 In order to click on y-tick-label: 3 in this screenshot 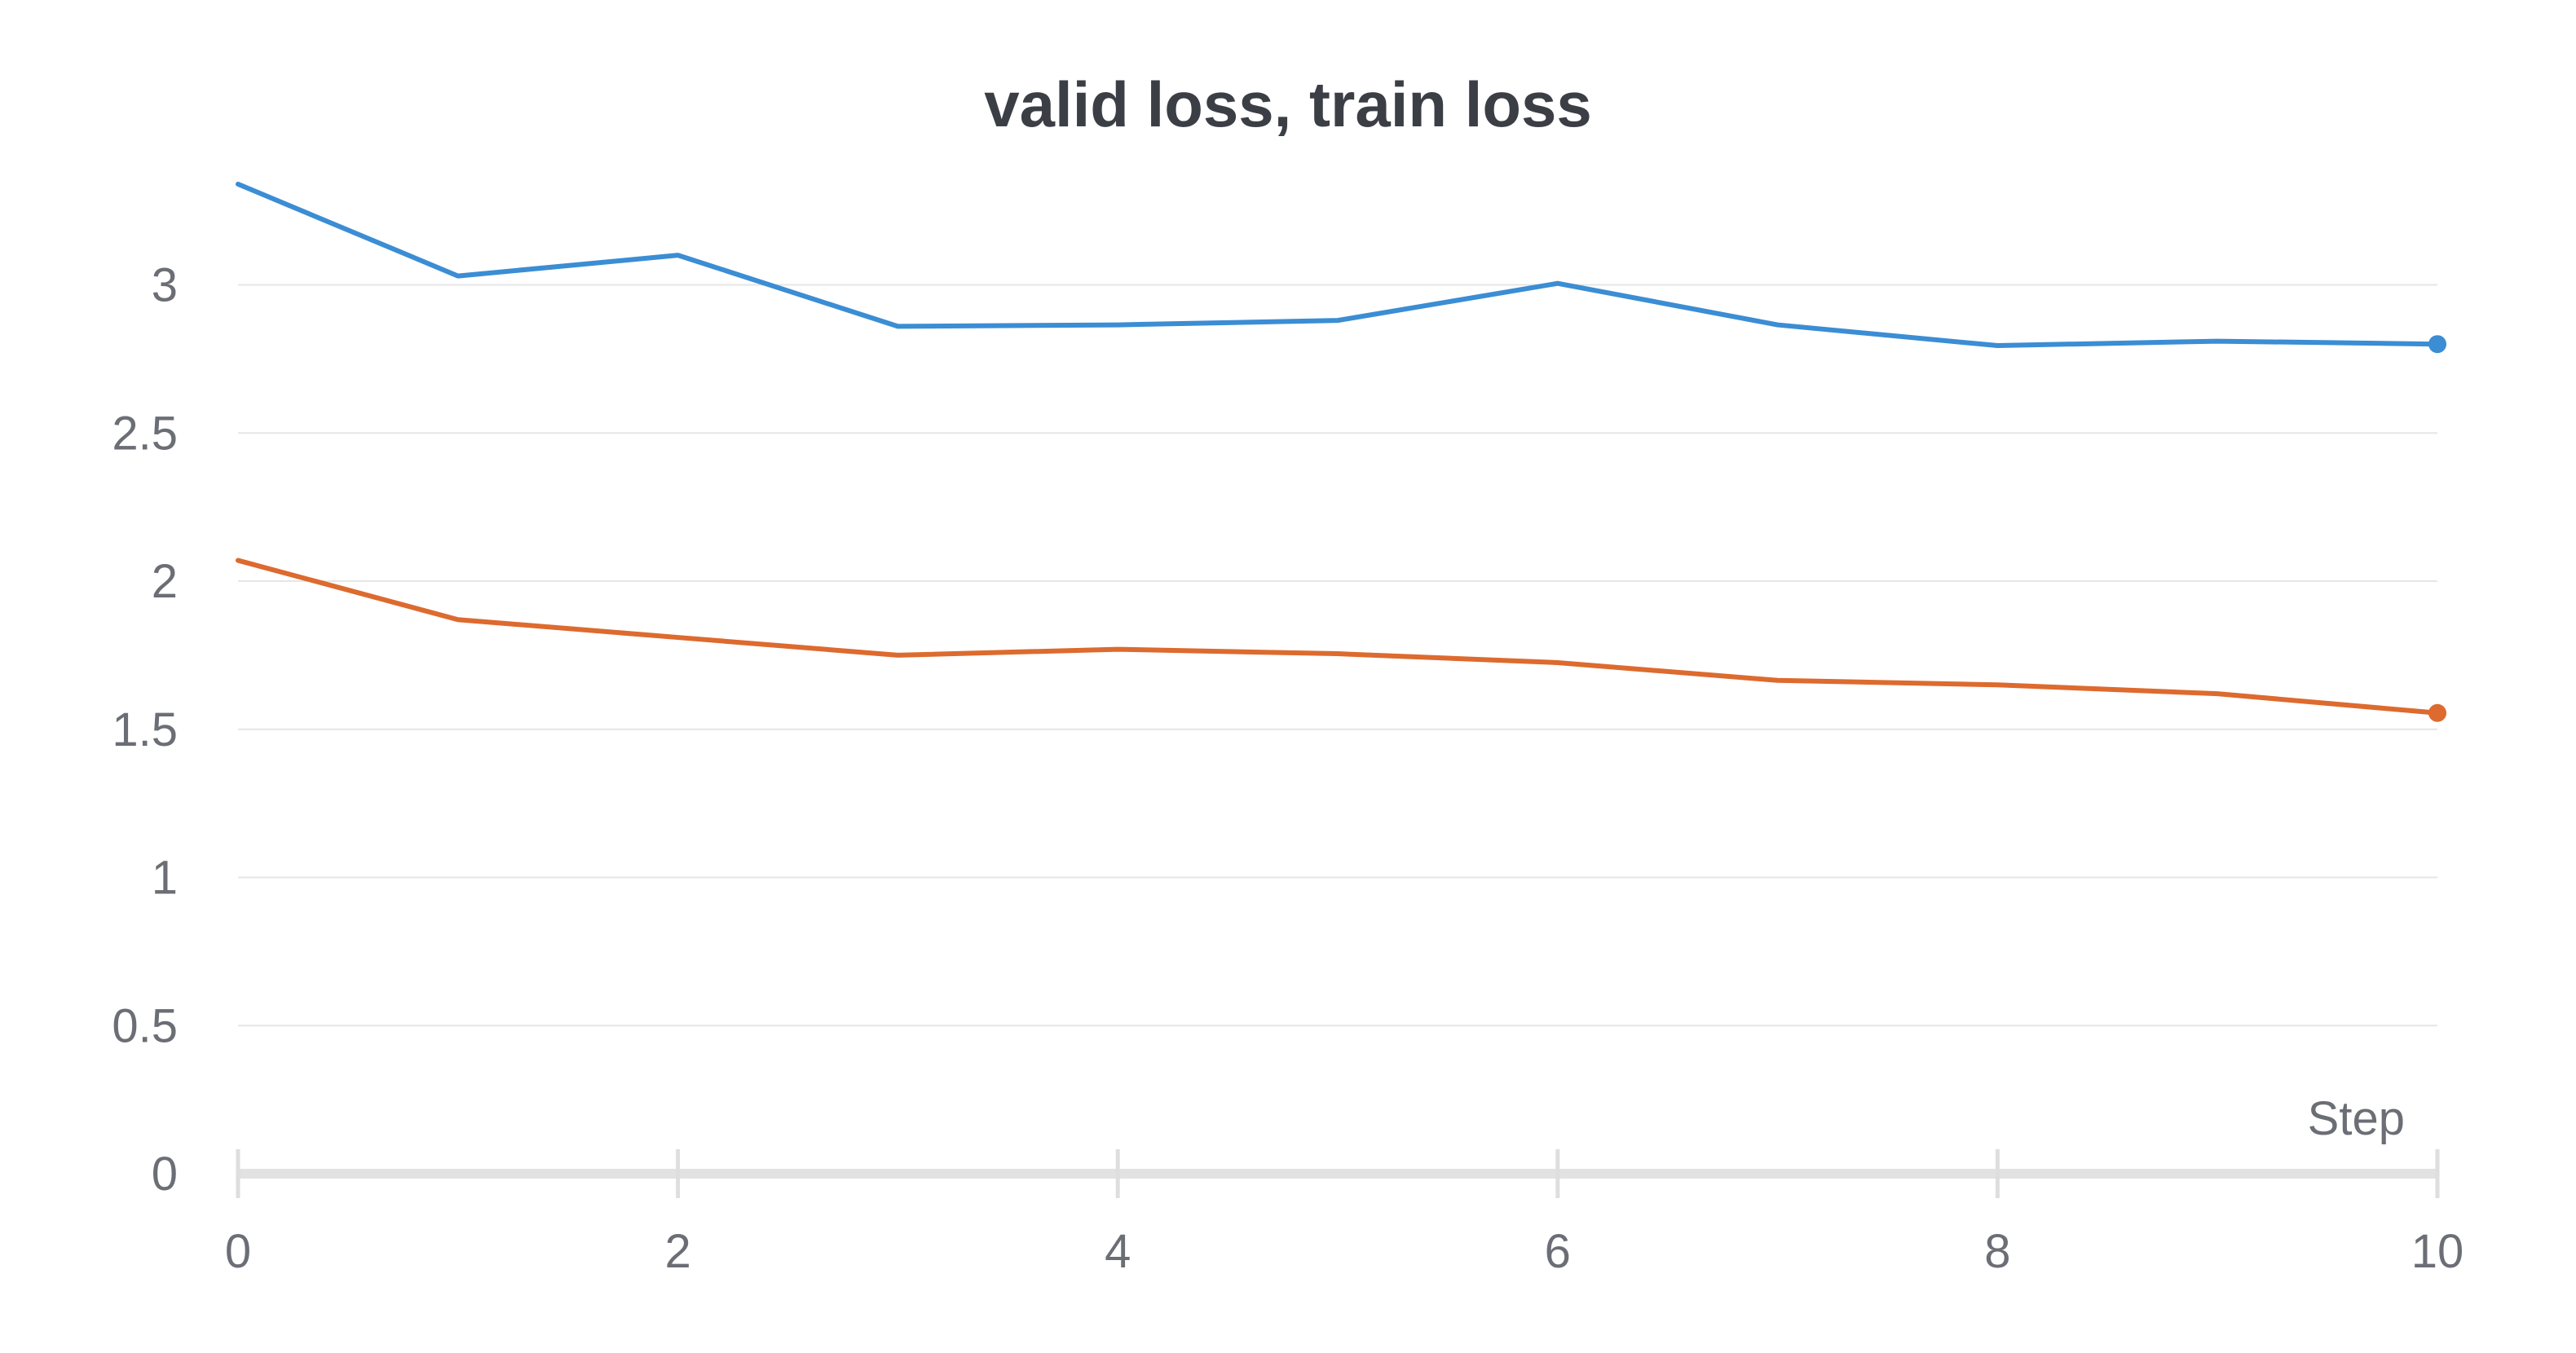, I will do `click(165, 285)`.